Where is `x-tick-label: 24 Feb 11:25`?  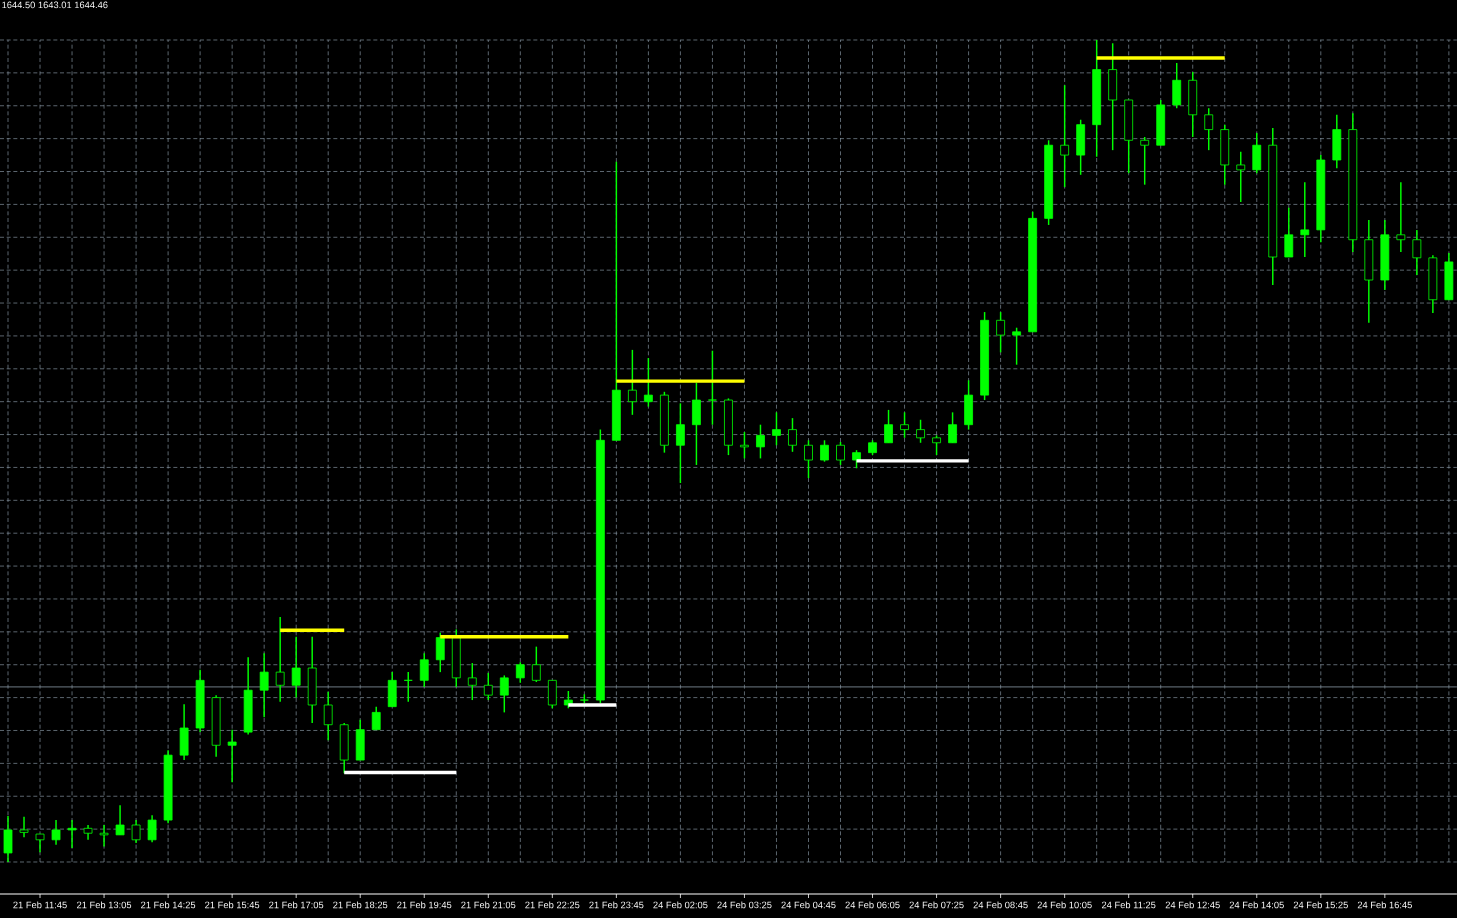 x-tick-label: 24 Feb 11:25 is located at coordinates (1128, 905).